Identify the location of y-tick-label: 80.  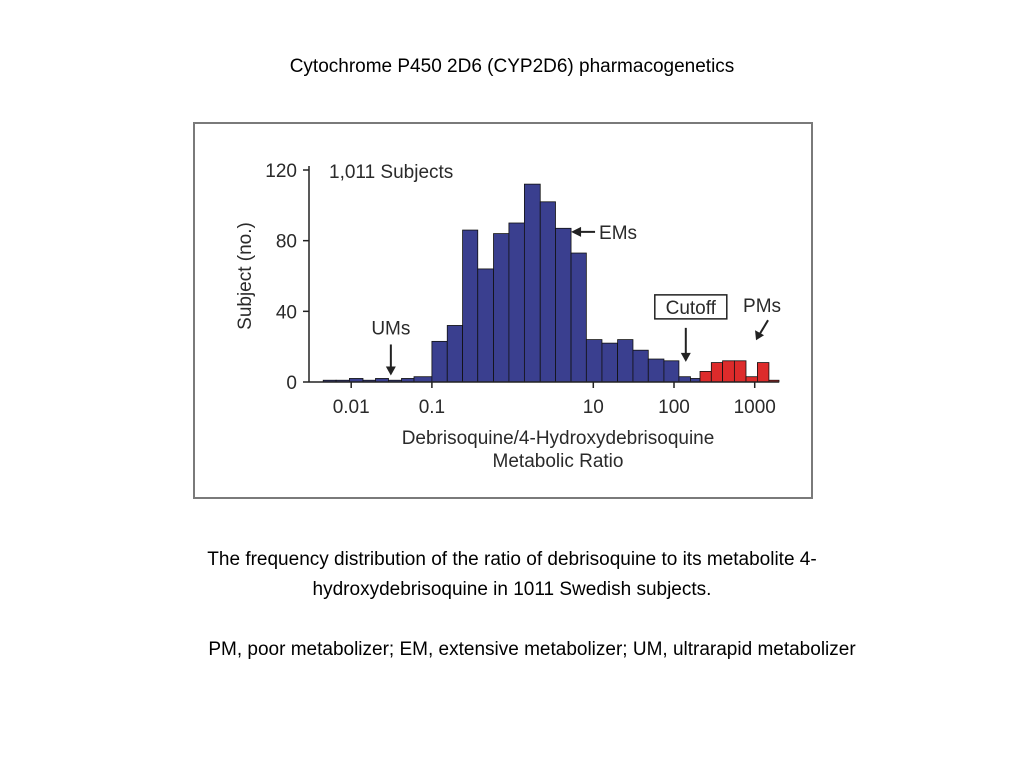
(286, 242).